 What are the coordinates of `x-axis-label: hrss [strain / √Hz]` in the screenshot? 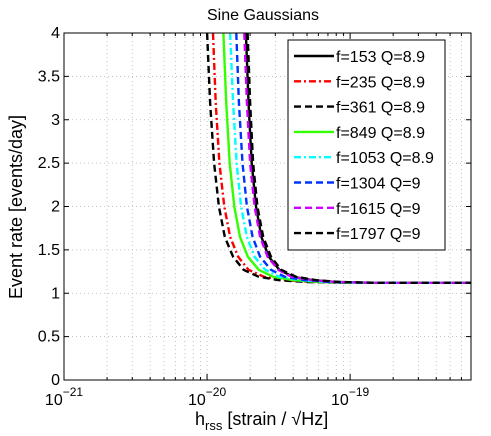 It's located at (261, 421).